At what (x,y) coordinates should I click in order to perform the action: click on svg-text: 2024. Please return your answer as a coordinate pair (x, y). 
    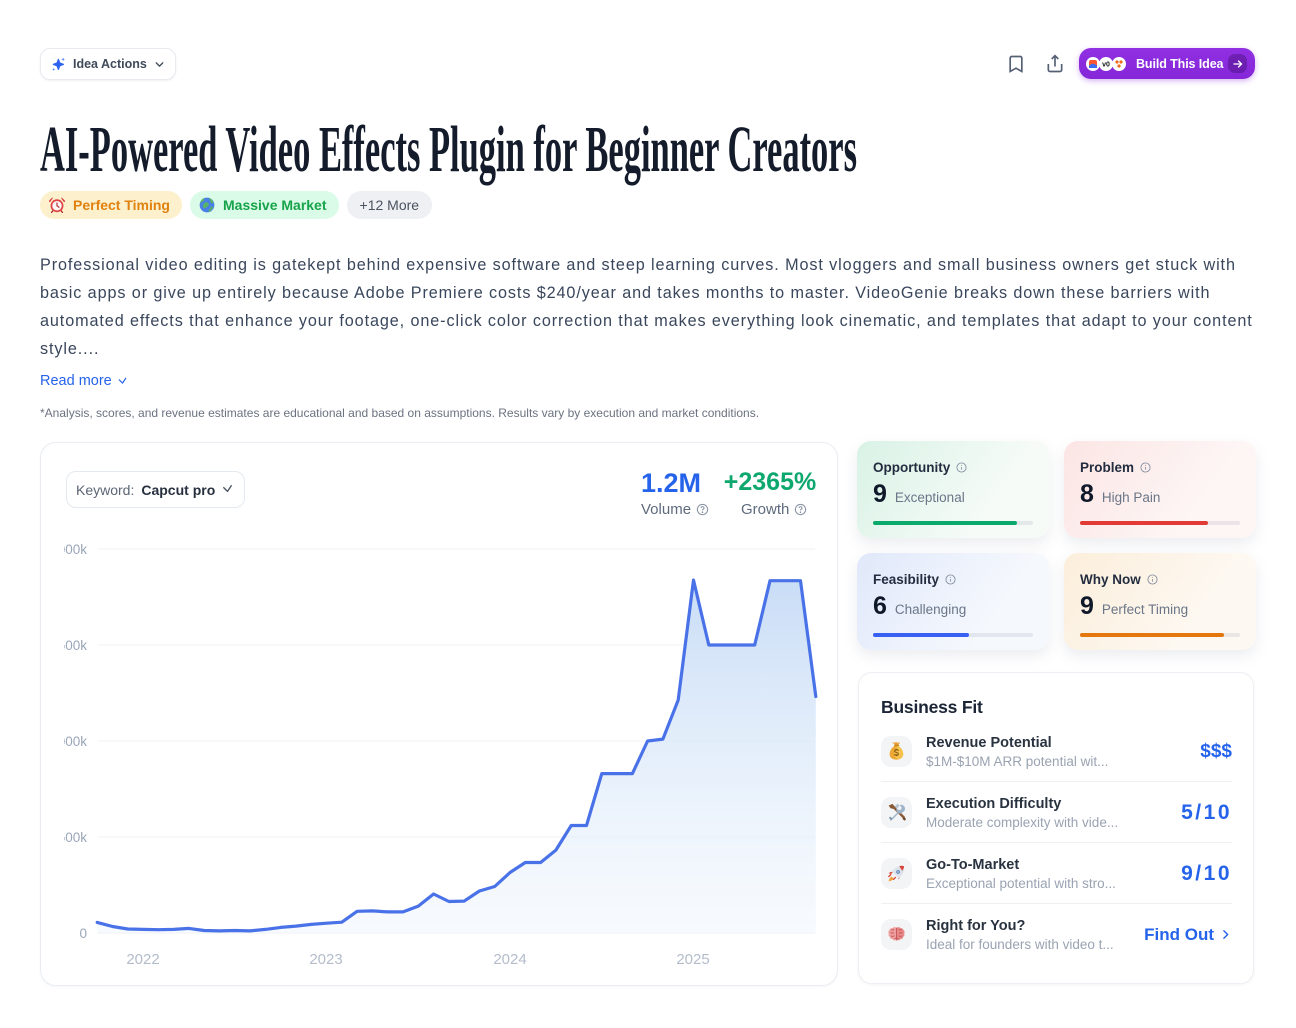
    Looking at the image, I should click on (509, 959).